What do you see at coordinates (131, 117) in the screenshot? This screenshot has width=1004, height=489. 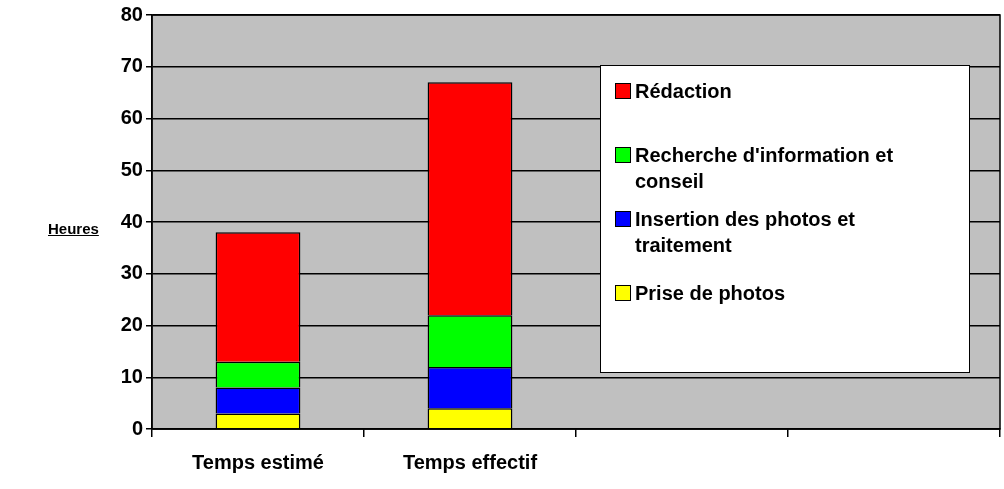 I see `y-tick-label: 60` at bounding box center [131, 117].